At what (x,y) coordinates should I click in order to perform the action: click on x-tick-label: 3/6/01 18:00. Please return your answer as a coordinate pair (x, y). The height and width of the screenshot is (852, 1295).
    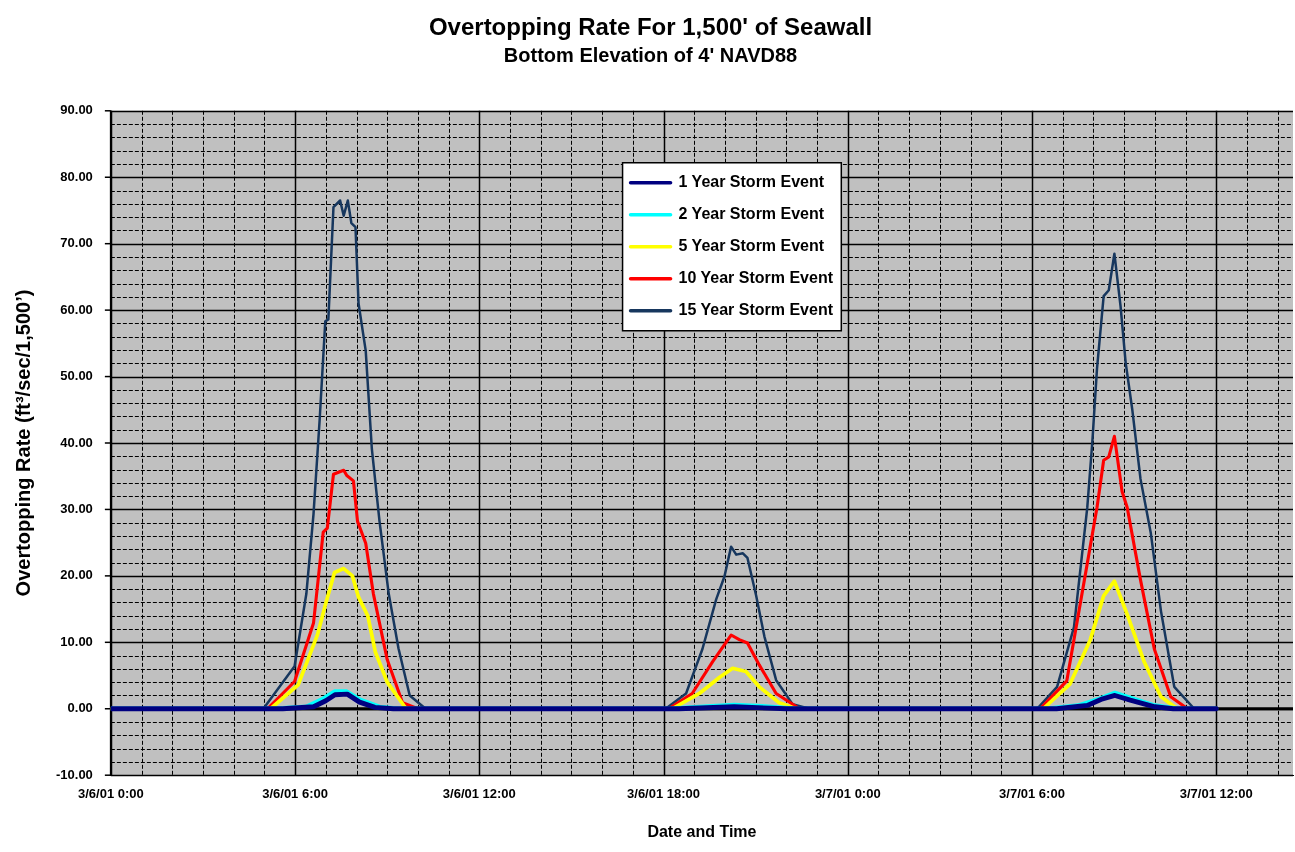
    Looking at the image, I should click on (664, 793).